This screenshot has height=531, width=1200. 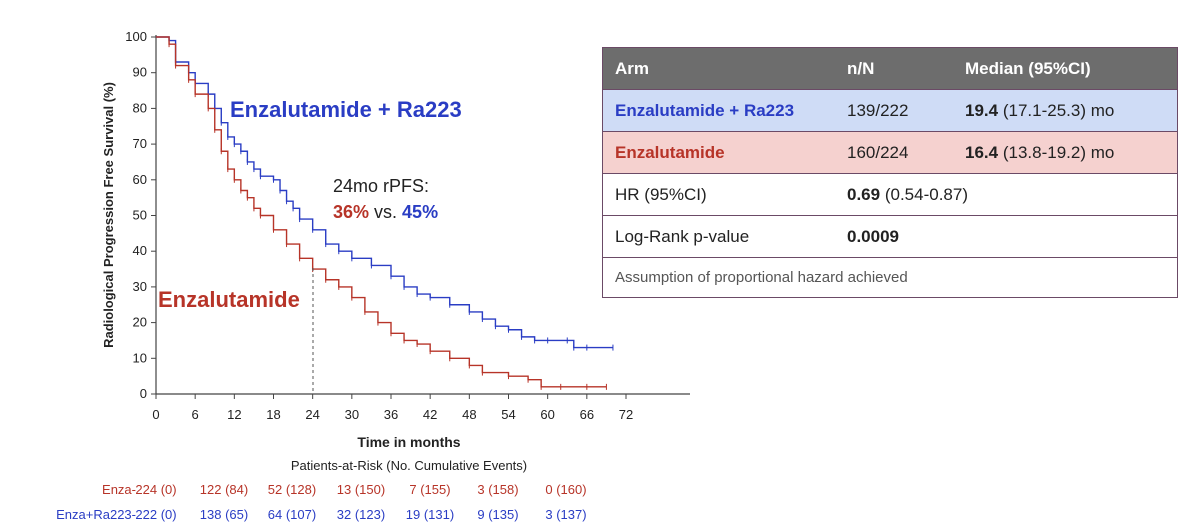 What do you see at coordinates (878, 152) in the screenshot?
I see `nN-enza: 160/224` at bounding box center [878, 152].